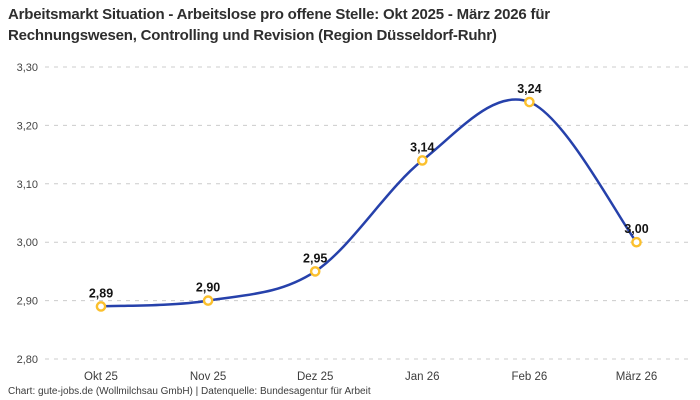 This screenshot has height=400, width=700. What do you see at coordinates (27, 68) in the screenshot?
I see `y-tick-label: 3,30` at bounding box center [27, 68].